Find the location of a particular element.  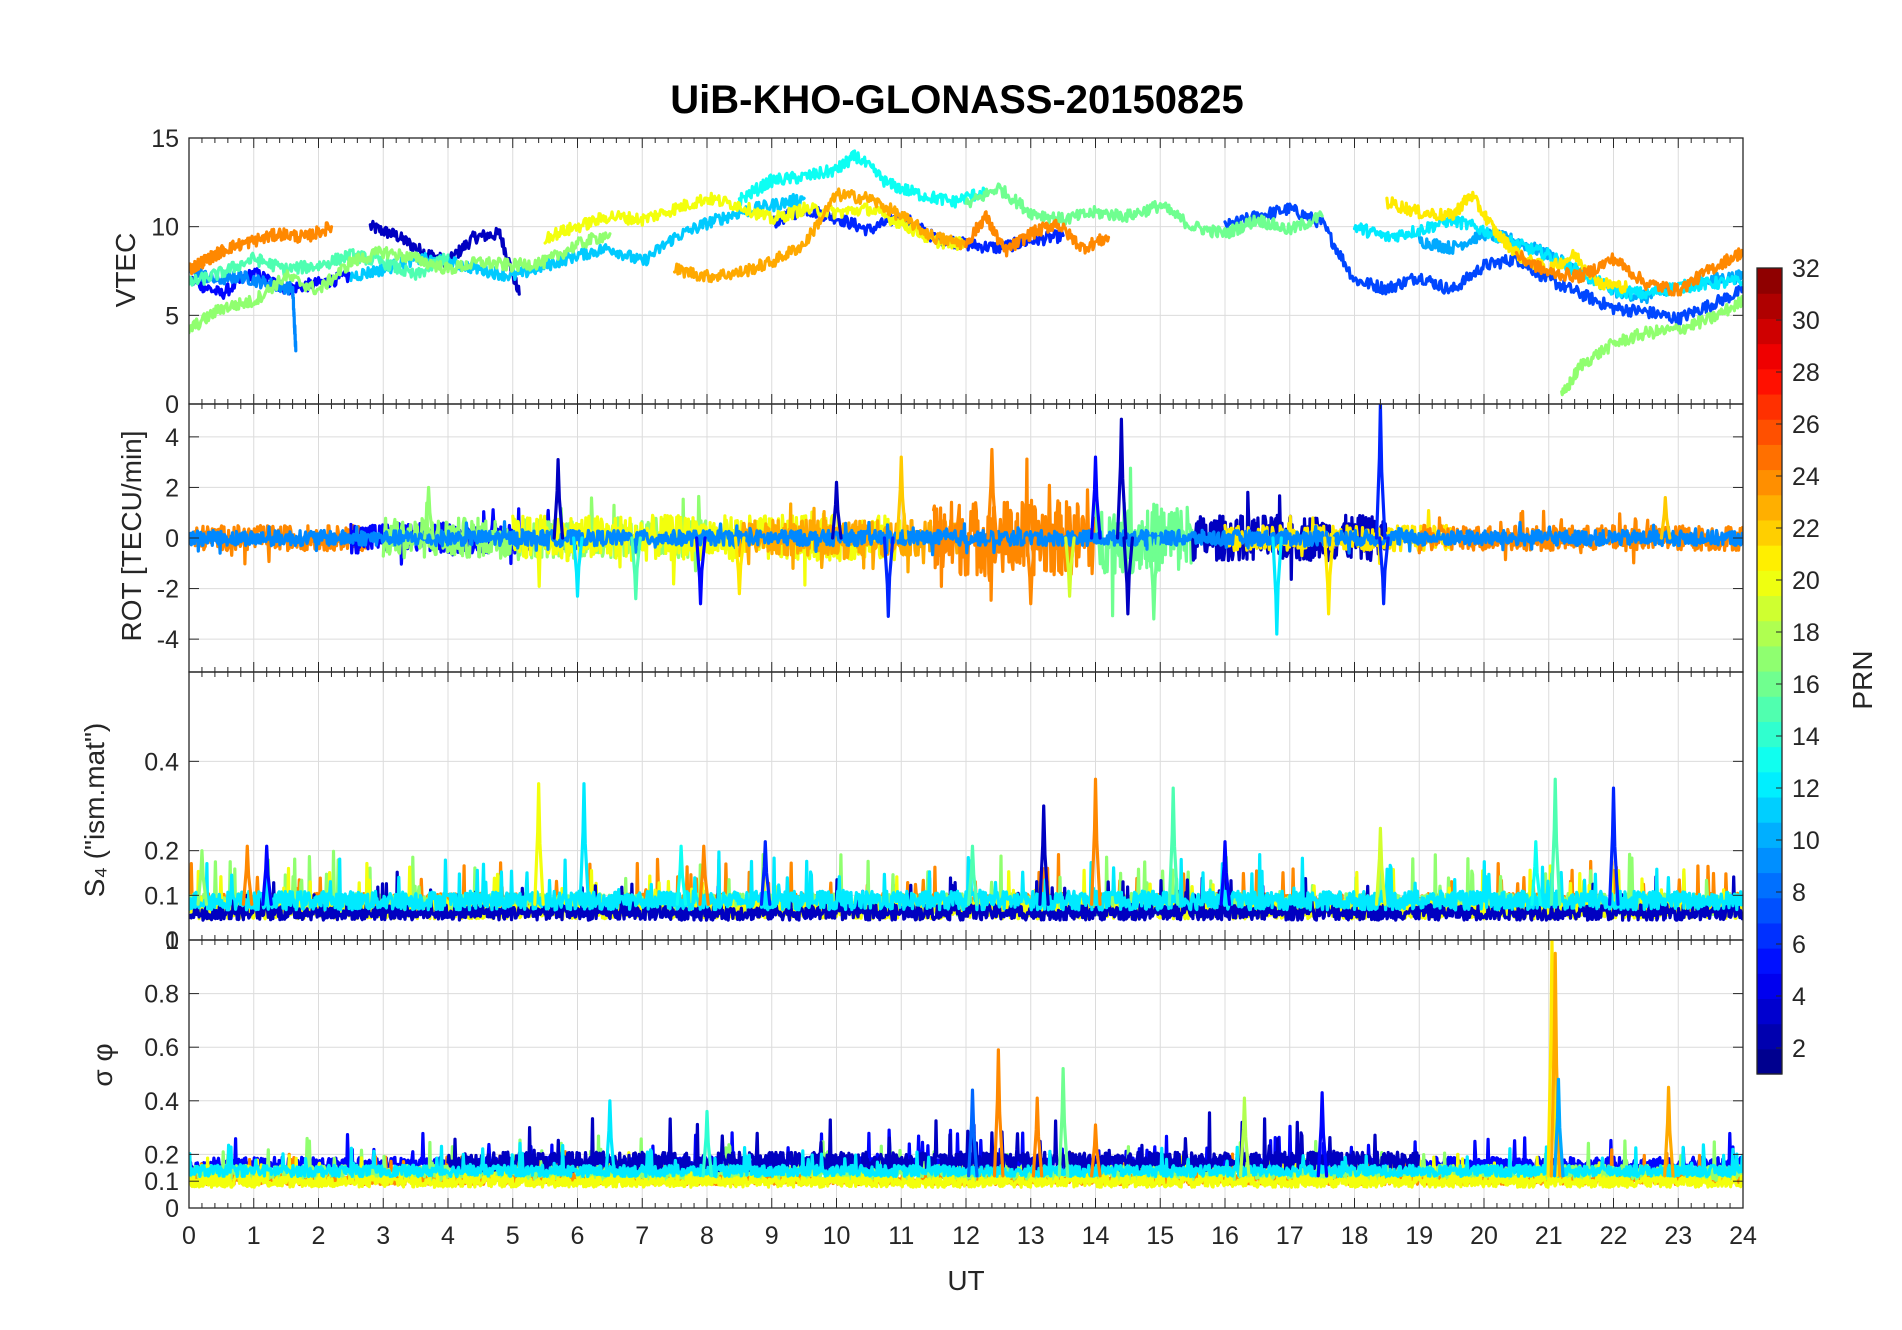

x-tick-label: 4 is located at coordinates (448, 1236).